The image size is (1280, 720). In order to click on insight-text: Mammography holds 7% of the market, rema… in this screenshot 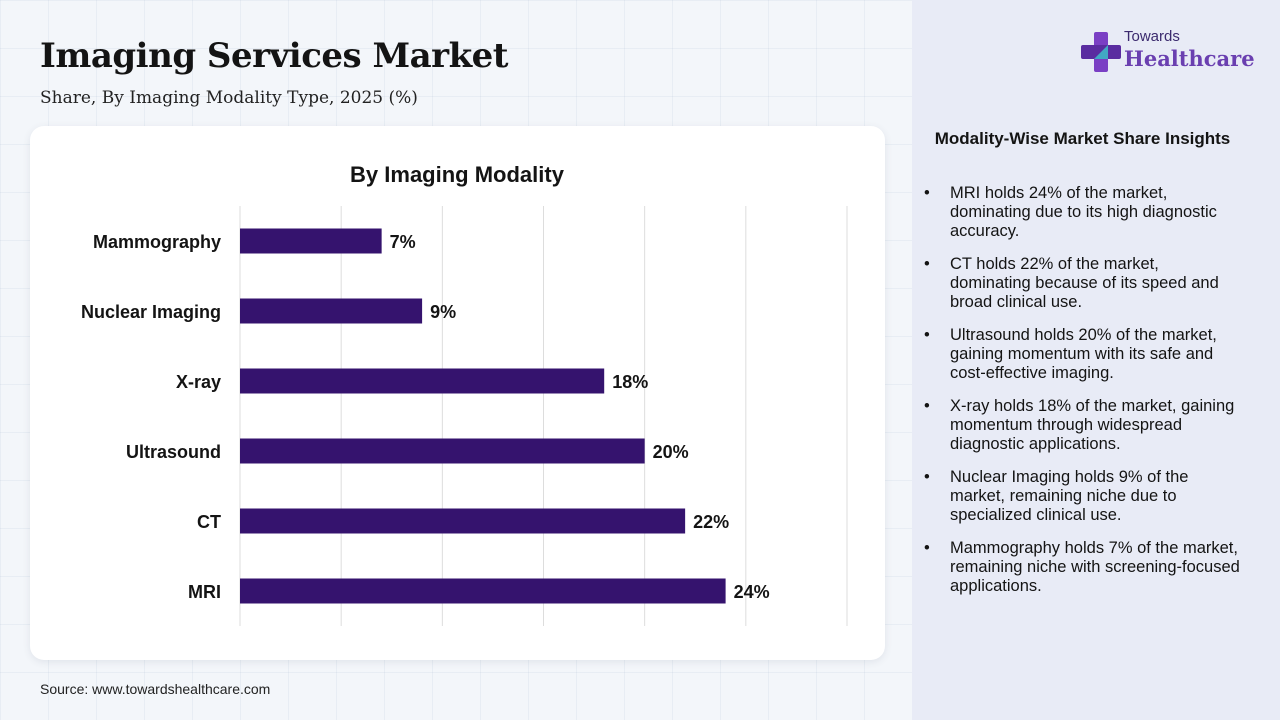, I will do `click(1095, 567)`.